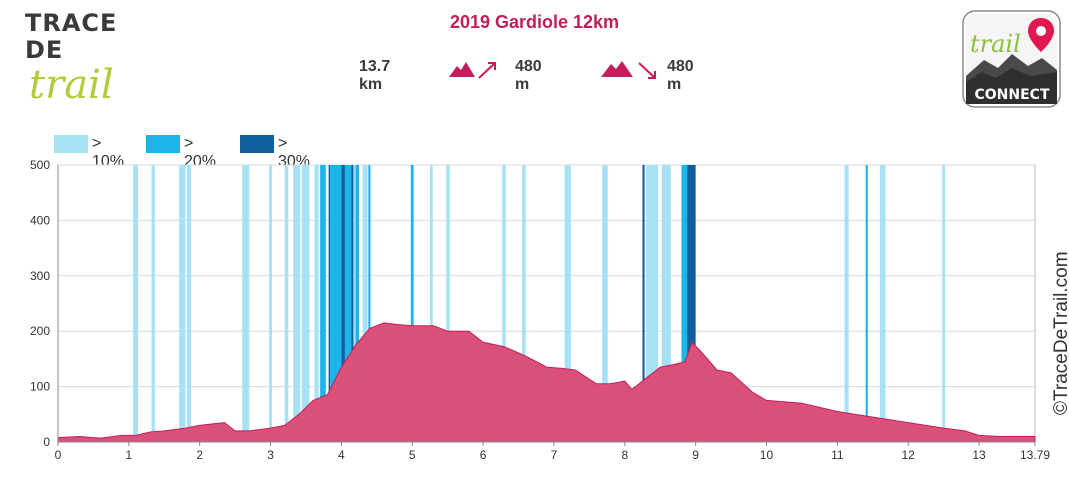 This screenshot has height=488, width=1069. Describe the element at coordinates (995, 44) in the screenshot. I see `logo-script: trail` at that location.